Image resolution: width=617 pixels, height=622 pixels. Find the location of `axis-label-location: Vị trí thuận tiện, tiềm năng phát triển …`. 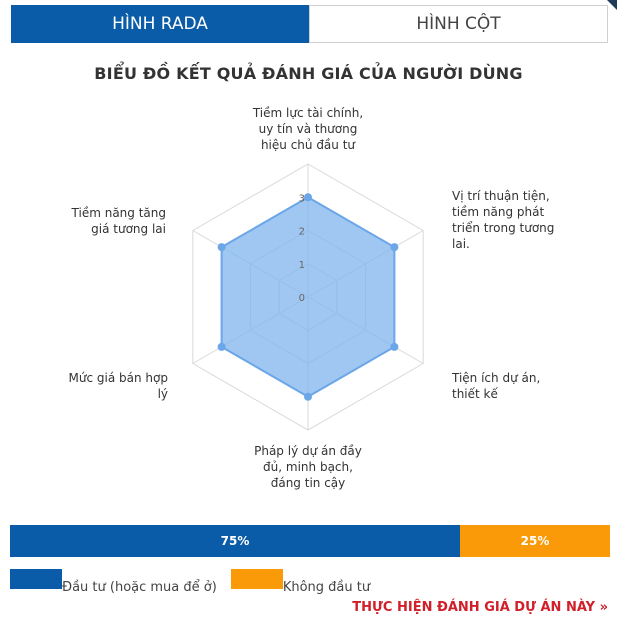

axis-label-location: Vị trí thuận tiện, tiềm năng phát triển … is located at coordinates (503, 220).